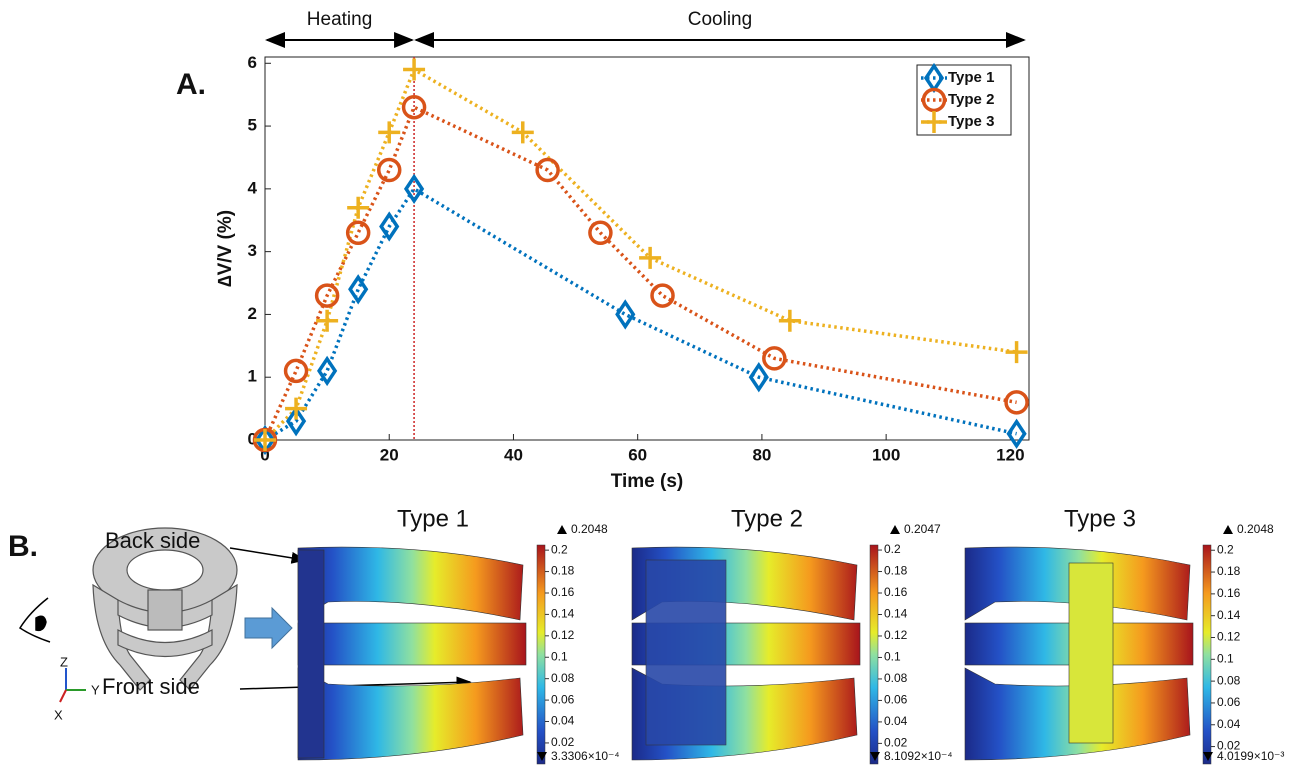 The width and height of the screenshot is (1290, 765). What do you see at coordinates (165, 609) in the screenshot?
I see `cylinder-sketch` at bounding box center [165, 609].